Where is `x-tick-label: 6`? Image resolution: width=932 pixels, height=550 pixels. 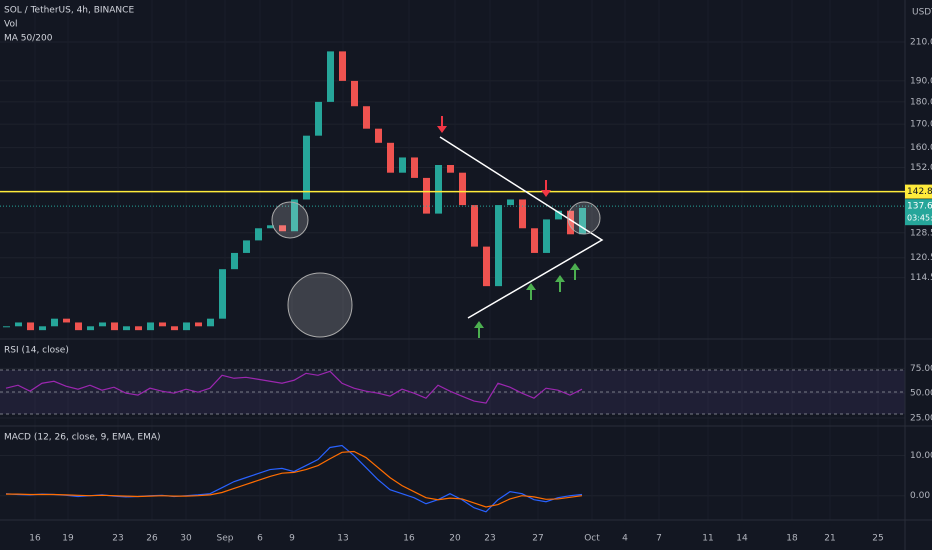
x-tick-label: 6 is located at coordinates (260, 539).